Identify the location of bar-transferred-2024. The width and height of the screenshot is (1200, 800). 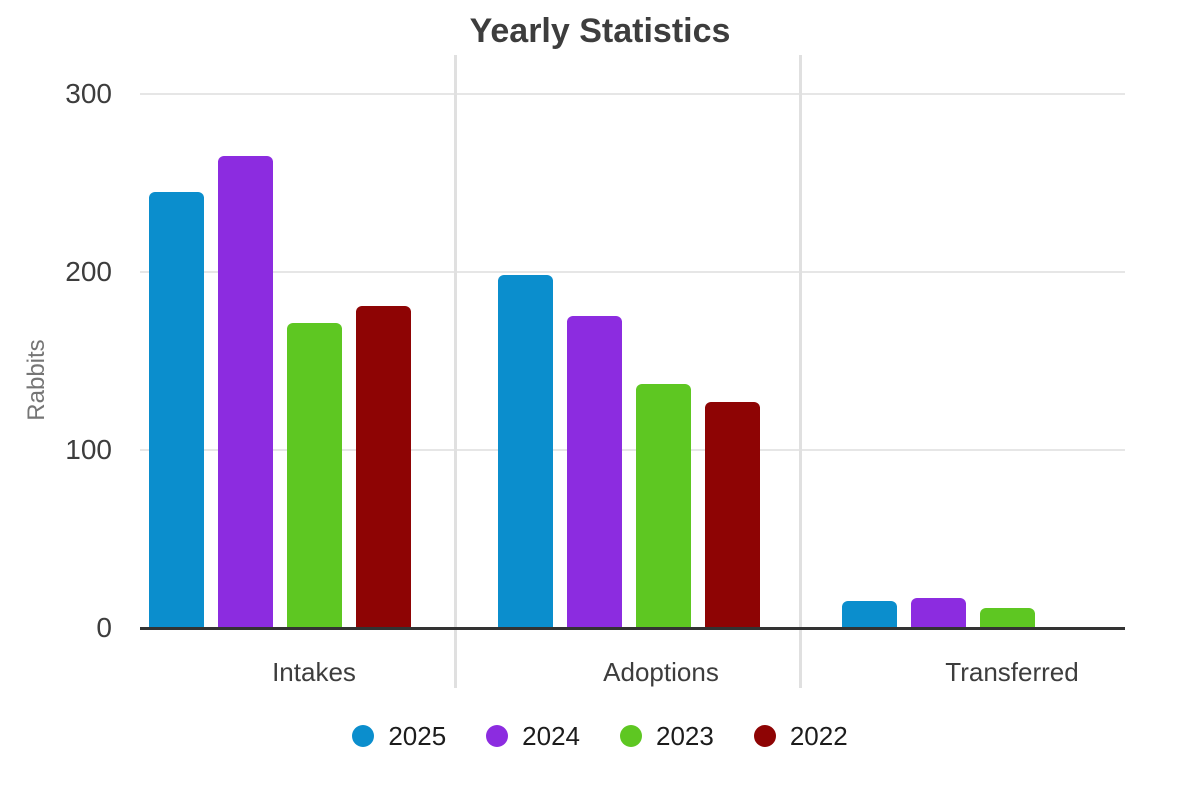
(938, 613).